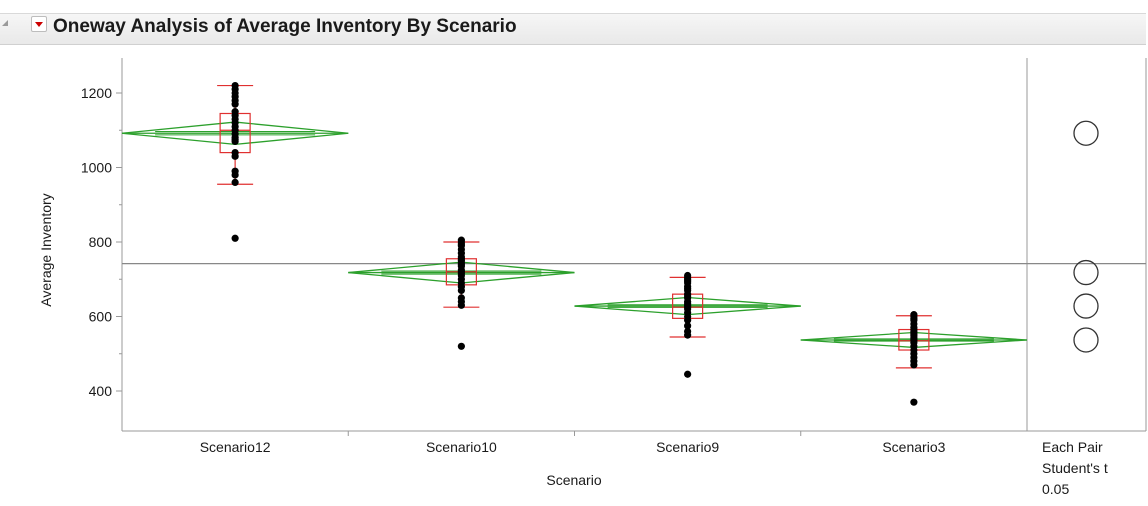  What do you see at coordinates (1055, 489) in the screenshot?
I see `comparison-label-line: 0.05` at bounding box center [1055, 489].